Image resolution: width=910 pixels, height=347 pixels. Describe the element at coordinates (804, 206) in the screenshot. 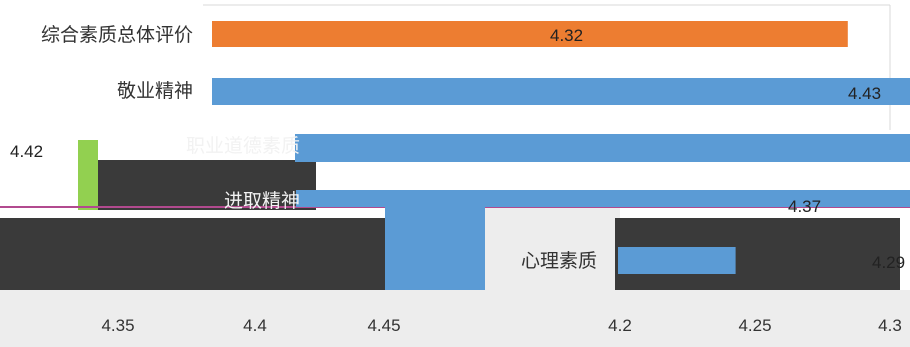

I see `value-label-4: 4.37` at that location.